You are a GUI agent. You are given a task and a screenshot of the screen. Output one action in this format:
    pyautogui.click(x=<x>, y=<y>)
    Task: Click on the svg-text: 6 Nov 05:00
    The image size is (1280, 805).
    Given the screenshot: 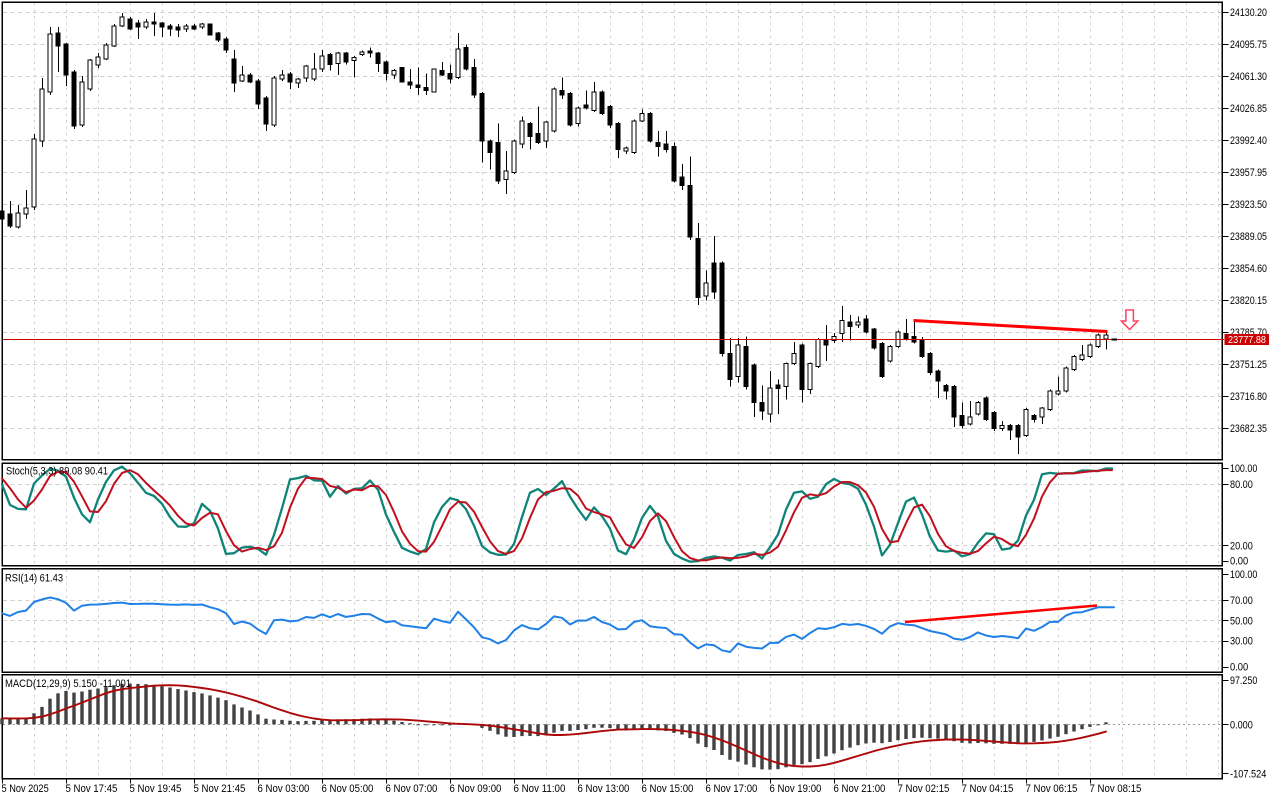 What is the action you would take?
    pyautogui.click(x=348, y=789)
    